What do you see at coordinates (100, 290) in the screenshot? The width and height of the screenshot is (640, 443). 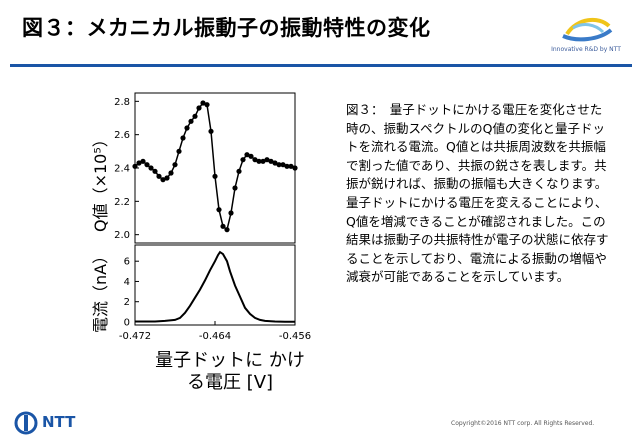 I see `current-axis-label: 電流（nA）` at bounding box center [100, 290].